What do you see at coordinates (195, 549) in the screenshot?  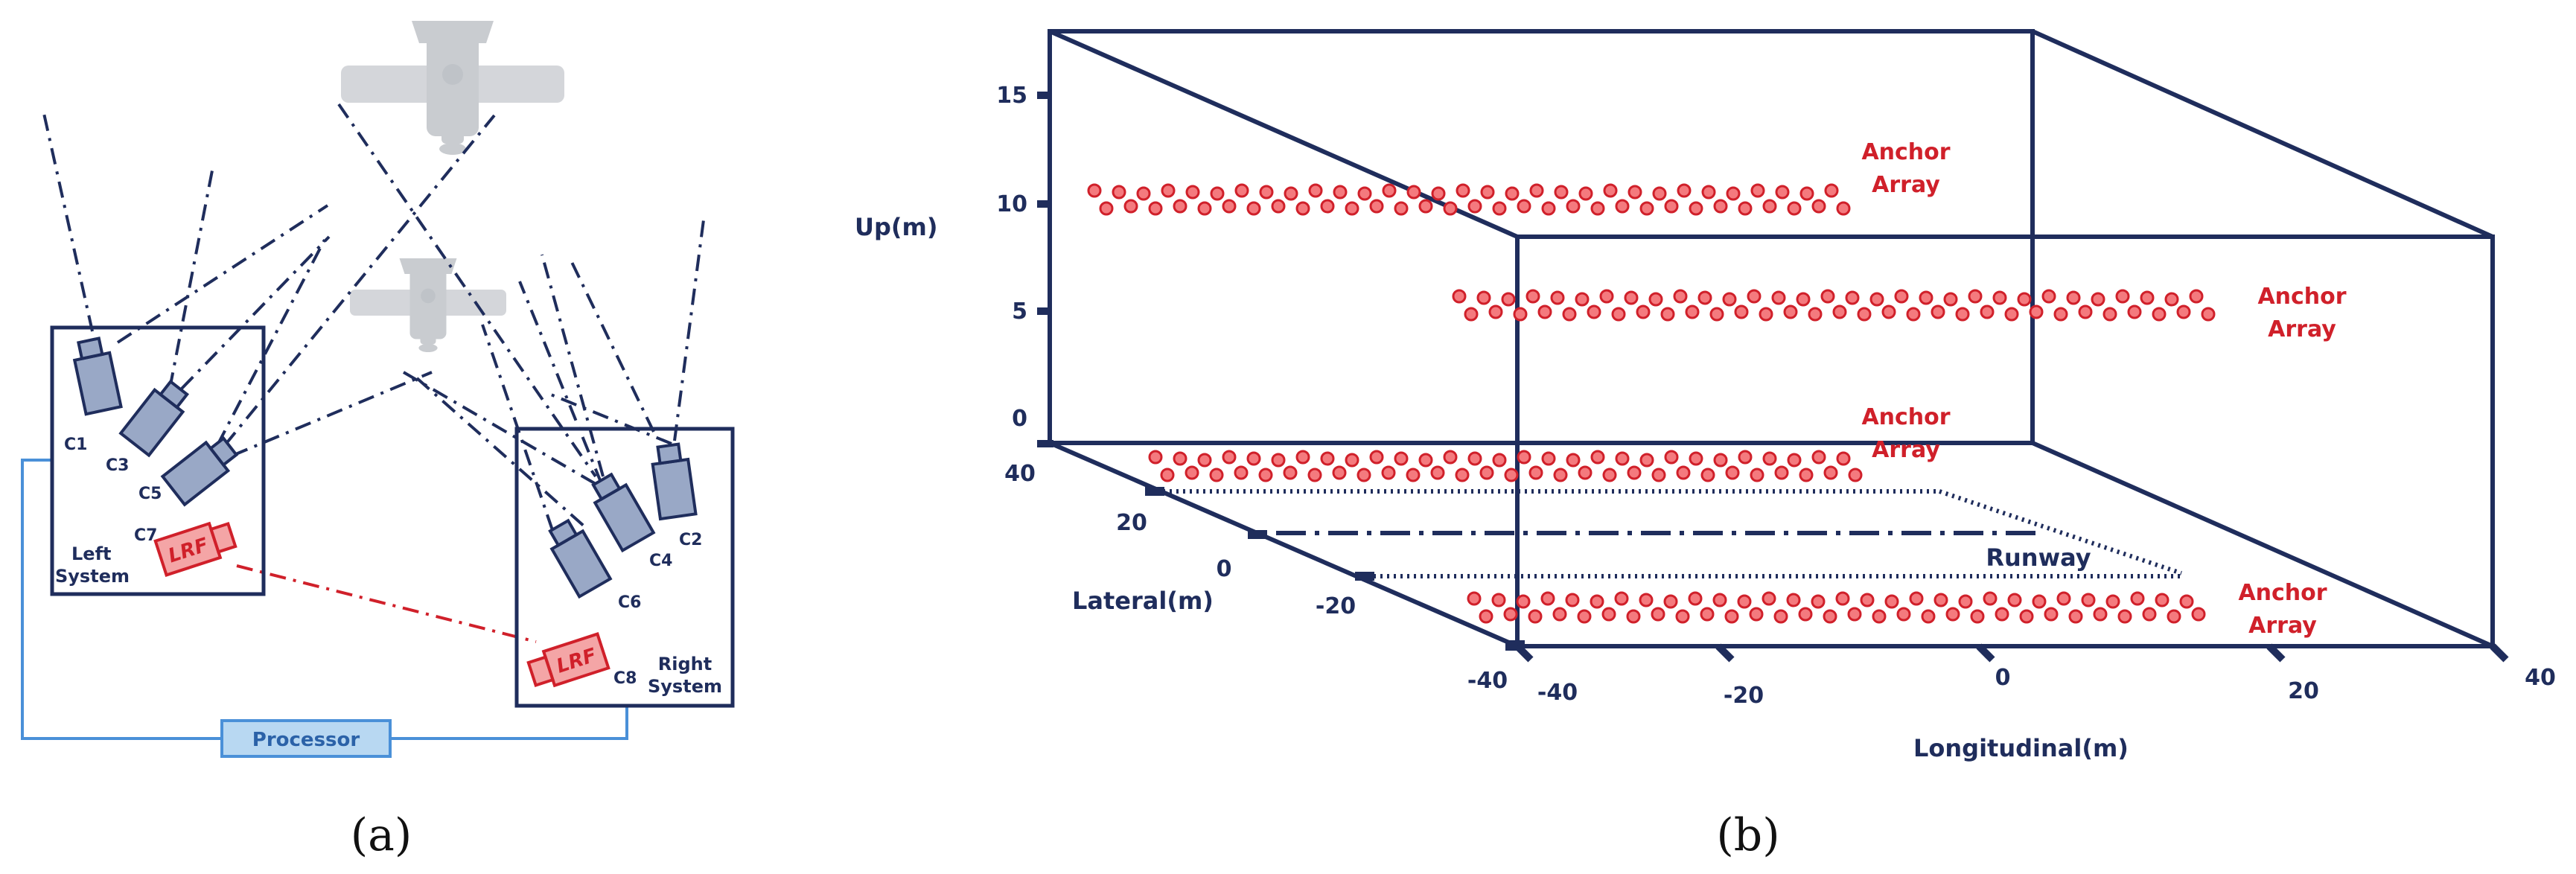 I see `lrf-device-icon: LRF` at bounding box center [195, 549].